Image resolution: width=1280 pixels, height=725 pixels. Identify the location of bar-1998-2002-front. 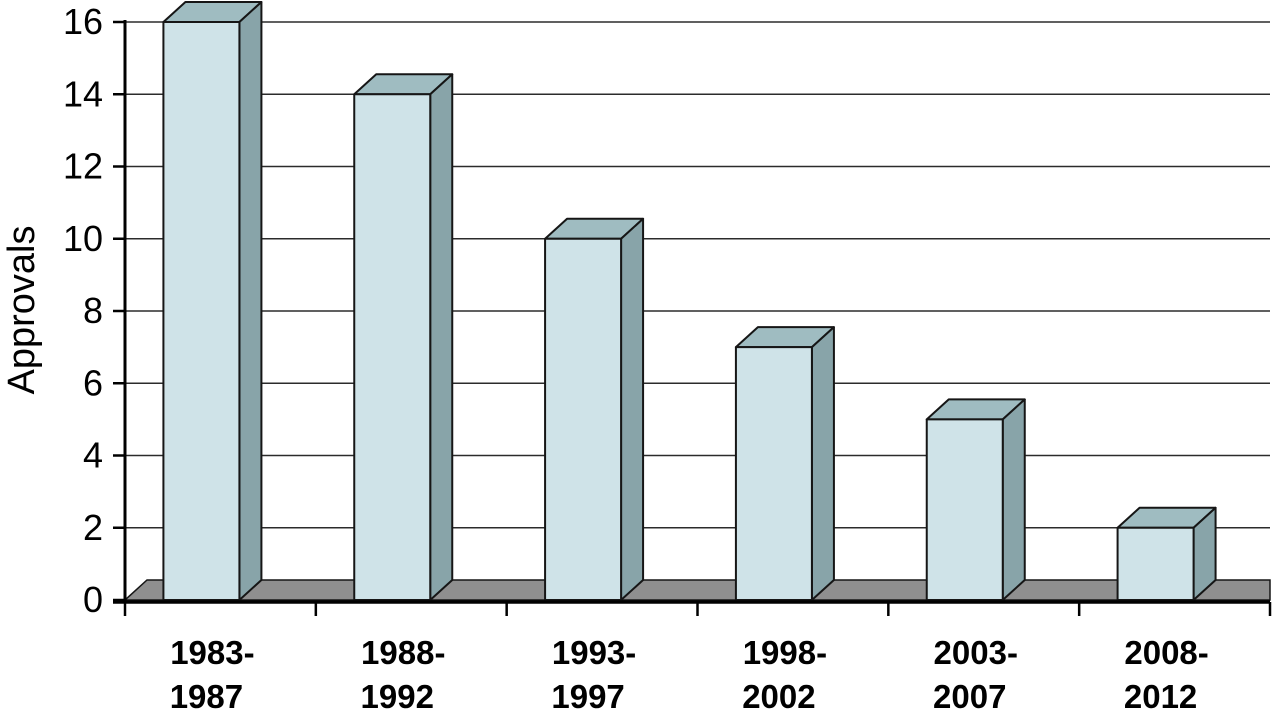
(773, 473).